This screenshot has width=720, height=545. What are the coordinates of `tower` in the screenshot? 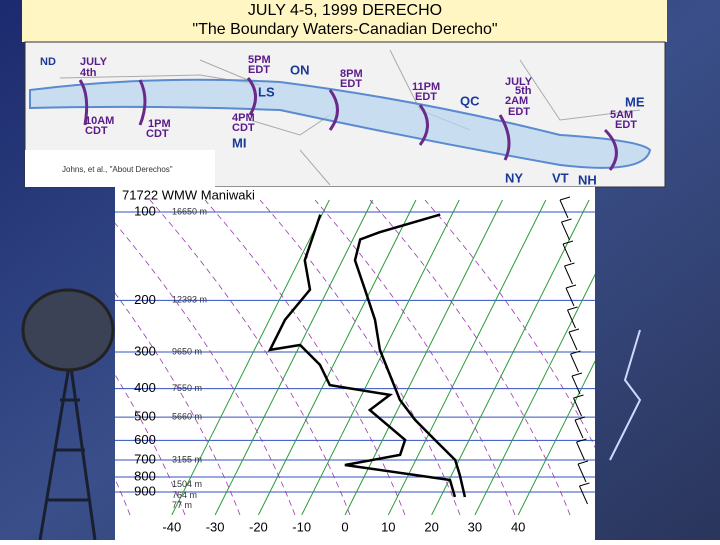 It's located at (68, 414).